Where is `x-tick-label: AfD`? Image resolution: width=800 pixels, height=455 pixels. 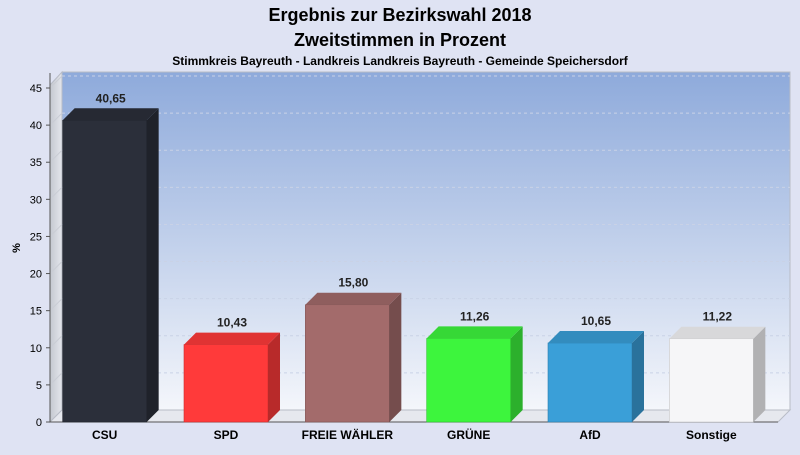 x-tick-label: AfD is located at coordinates (590, 435).